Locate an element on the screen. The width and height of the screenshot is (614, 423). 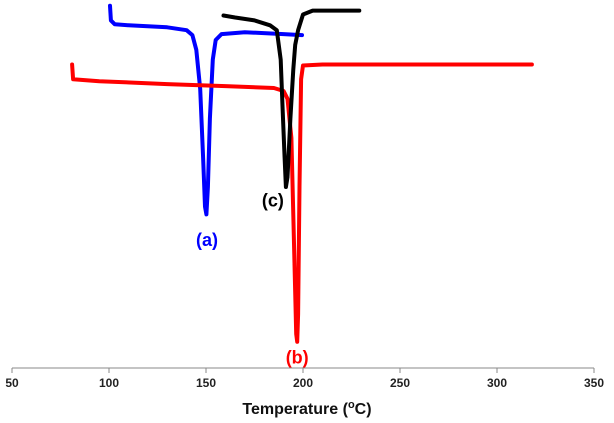
series-label-c: (c) is located at coordinates (273, 201).